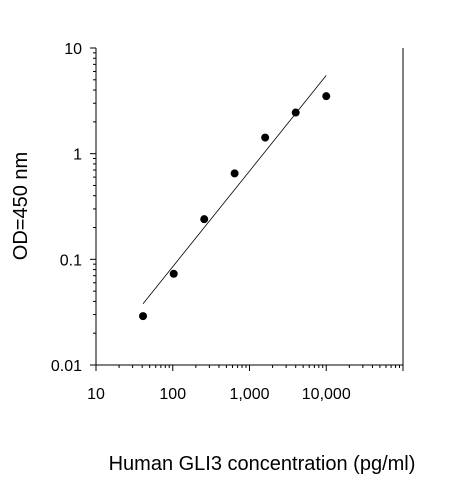 The height and width of the screenshot is (480, 463). I want to click on y-tick-label: 0.01, so click(66, 366).